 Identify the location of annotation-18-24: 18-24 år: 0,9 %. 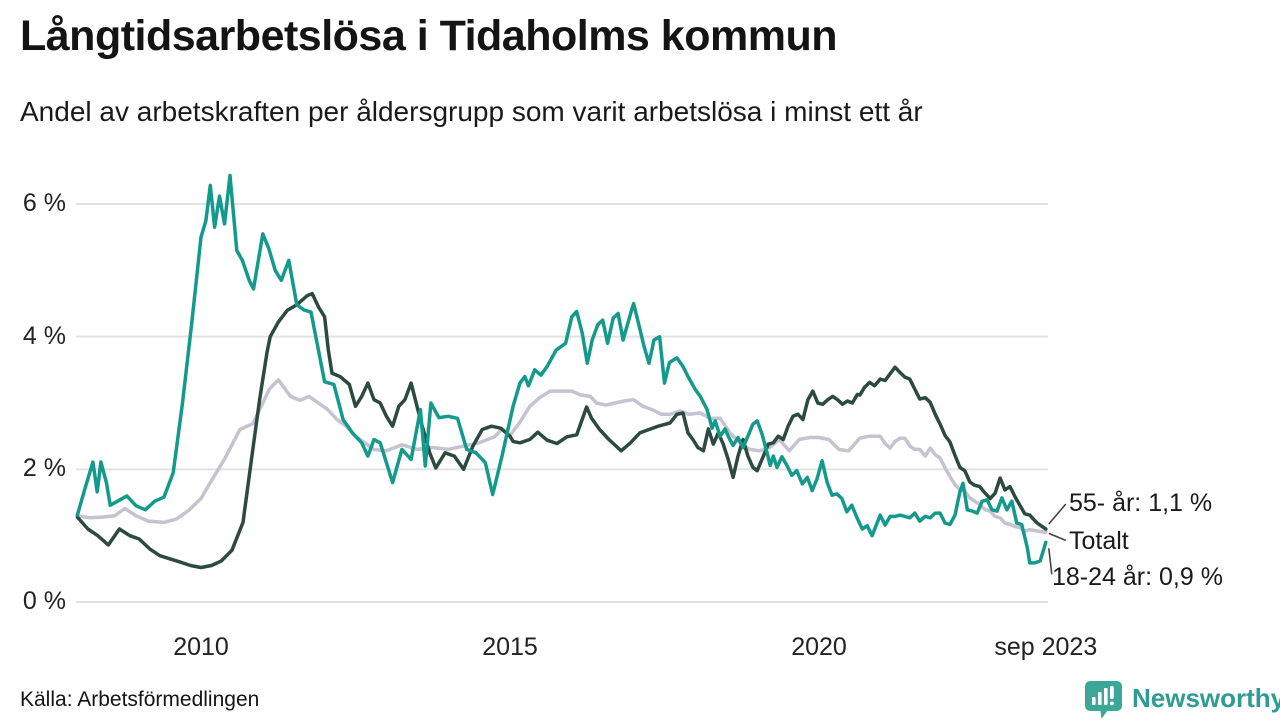
(1137, 577).